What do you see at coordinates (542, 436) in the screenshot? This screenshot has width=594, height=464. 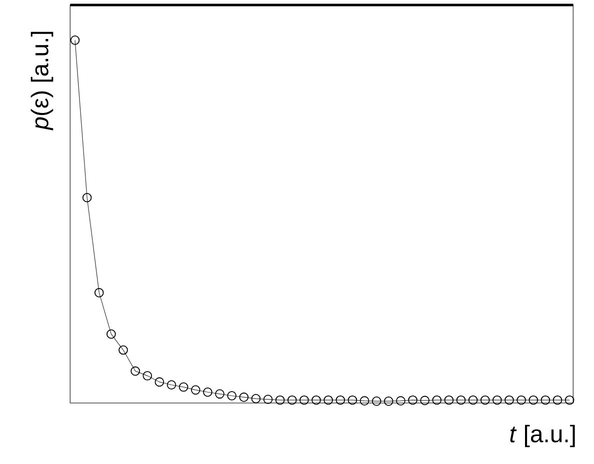 I see `x-axis-title: t [a.u.]` at bounding box center [542, 436].